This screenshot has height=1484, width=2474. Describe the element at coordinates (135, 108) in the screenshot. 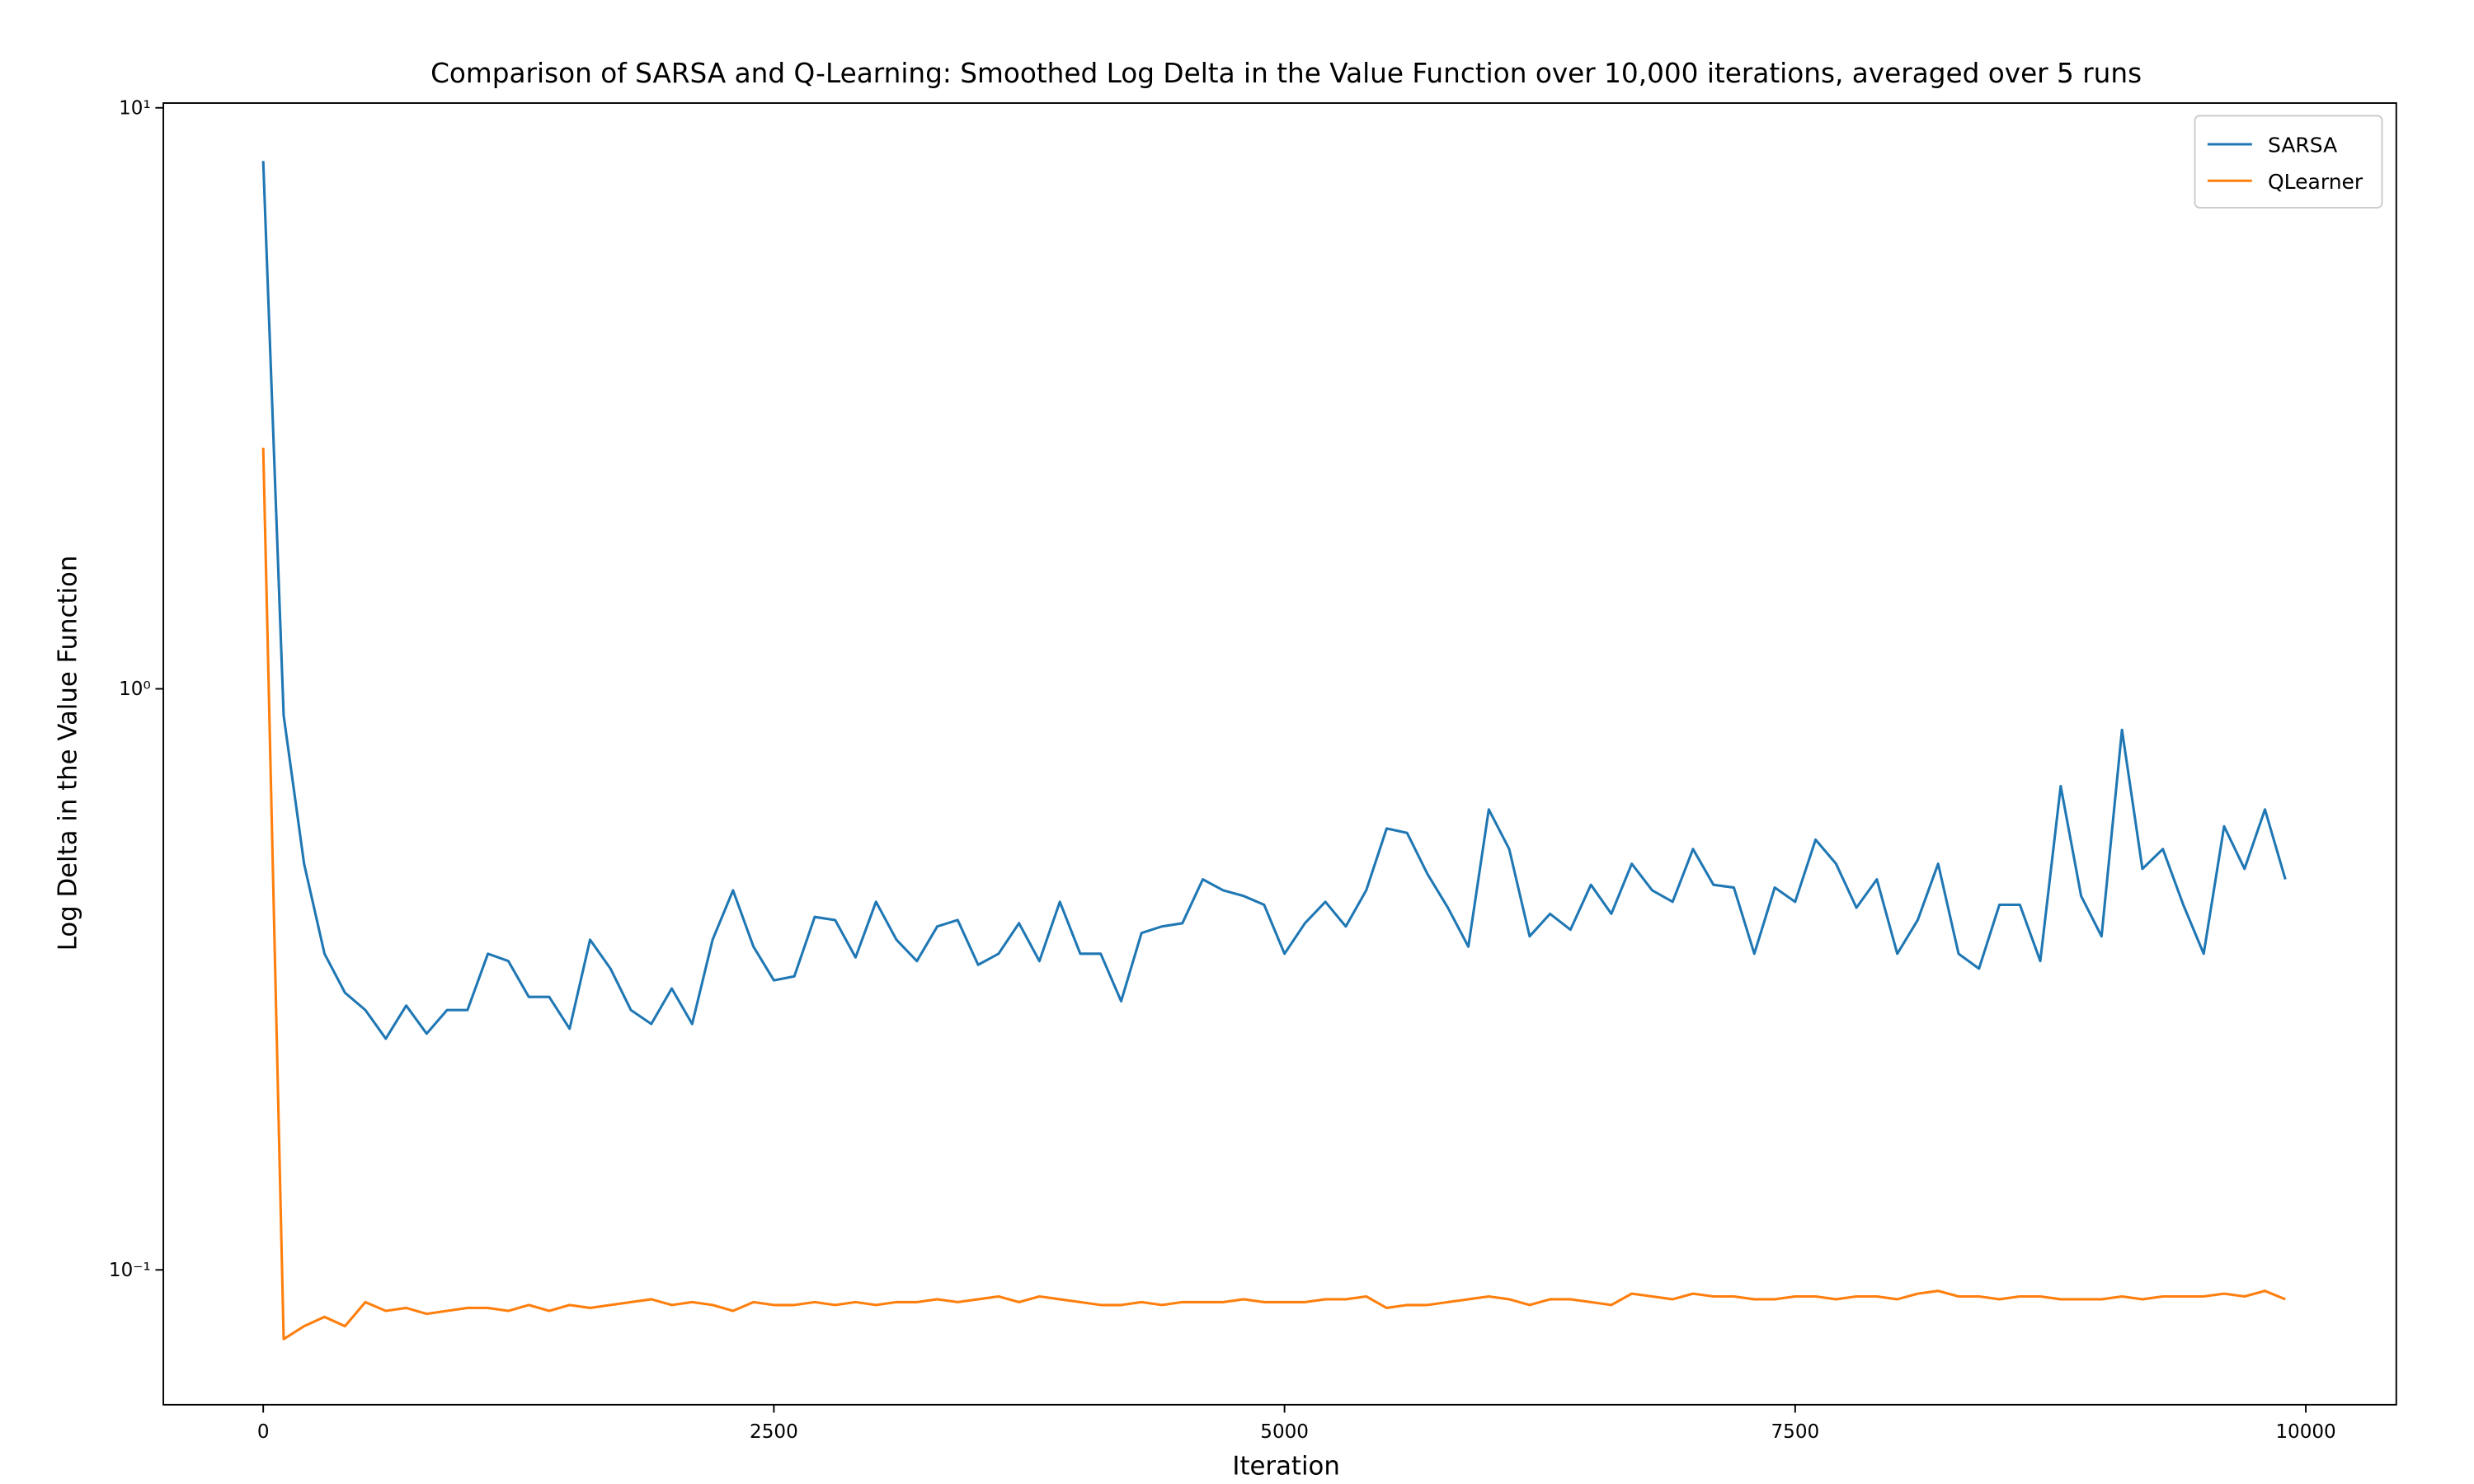

I see `y-tick-label: 10¹` at that location.